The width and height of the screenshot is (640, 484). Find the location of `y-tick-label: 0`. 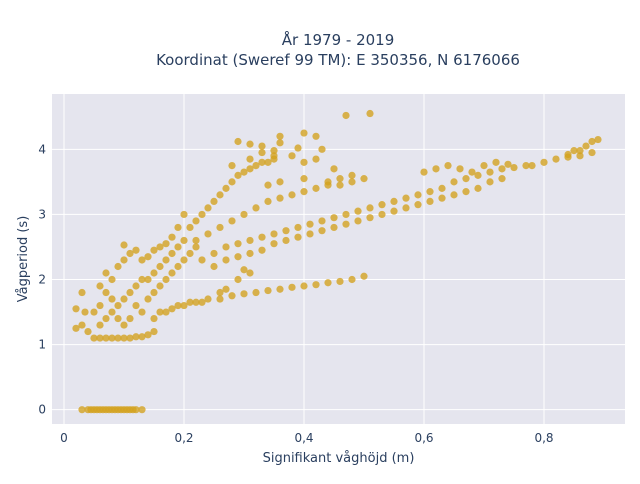

y-tick-label: 0 is located at coordinates (42, 410).